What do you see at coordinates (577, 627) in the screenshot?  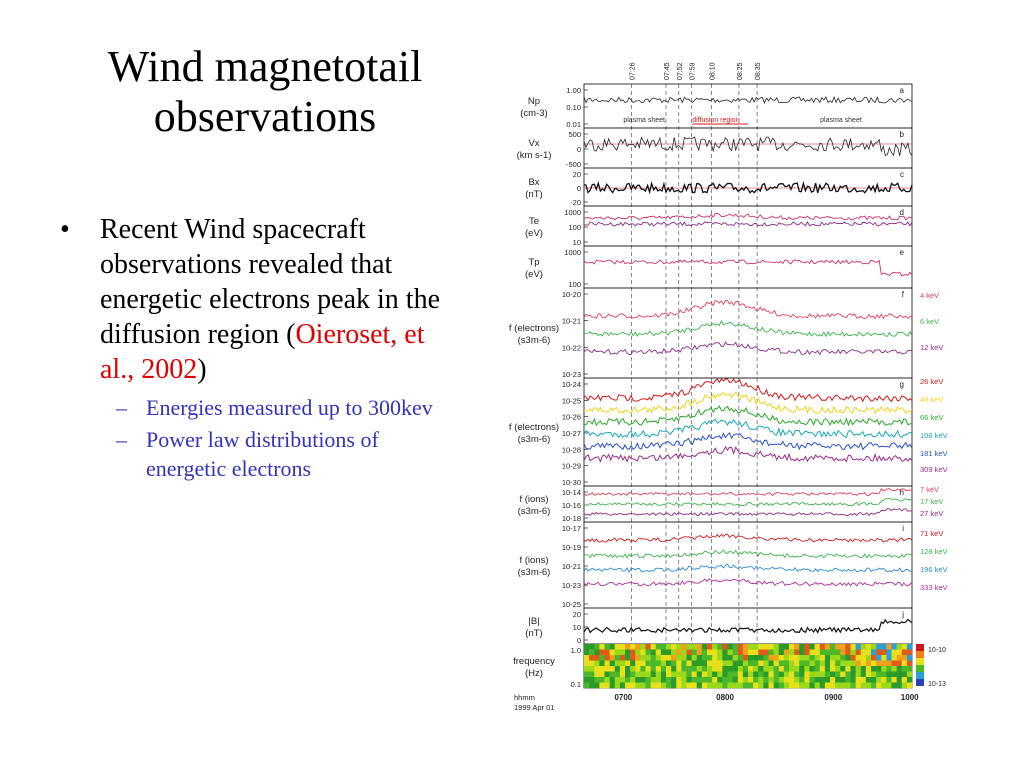 I see `panel-tick-label: 10` at bounding box center [577, 627].